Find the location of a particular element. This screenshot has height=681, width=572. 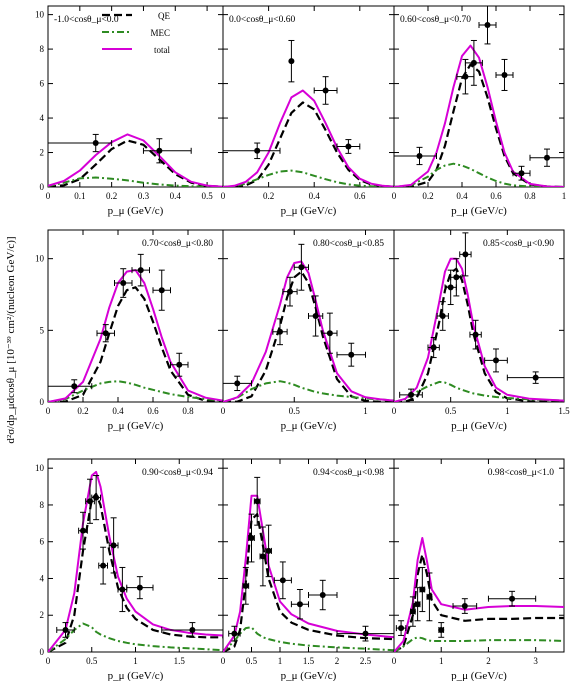

panel-annotation: 0.60<cosθ_μ<0.70 is located at coordinates (435, 20).